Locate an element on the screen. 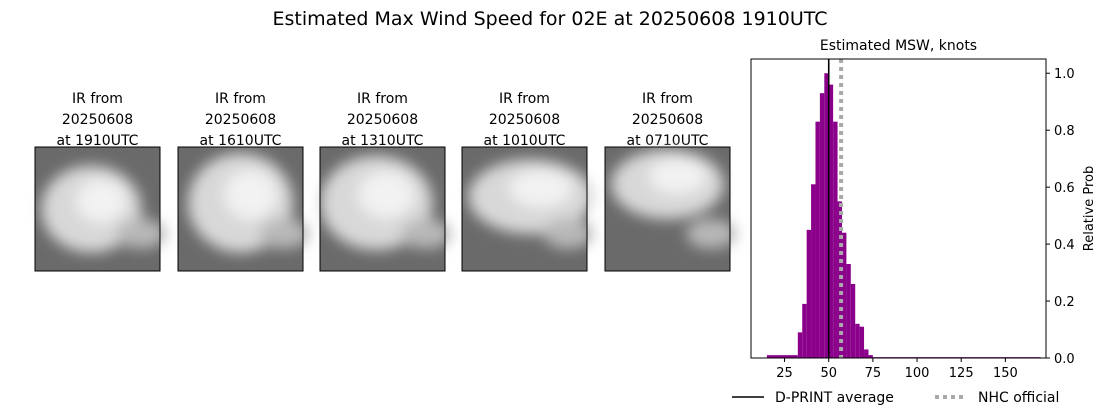 The image size is (1100, 413). x-tick-label: 150 is located at coordinates (1005, 373).